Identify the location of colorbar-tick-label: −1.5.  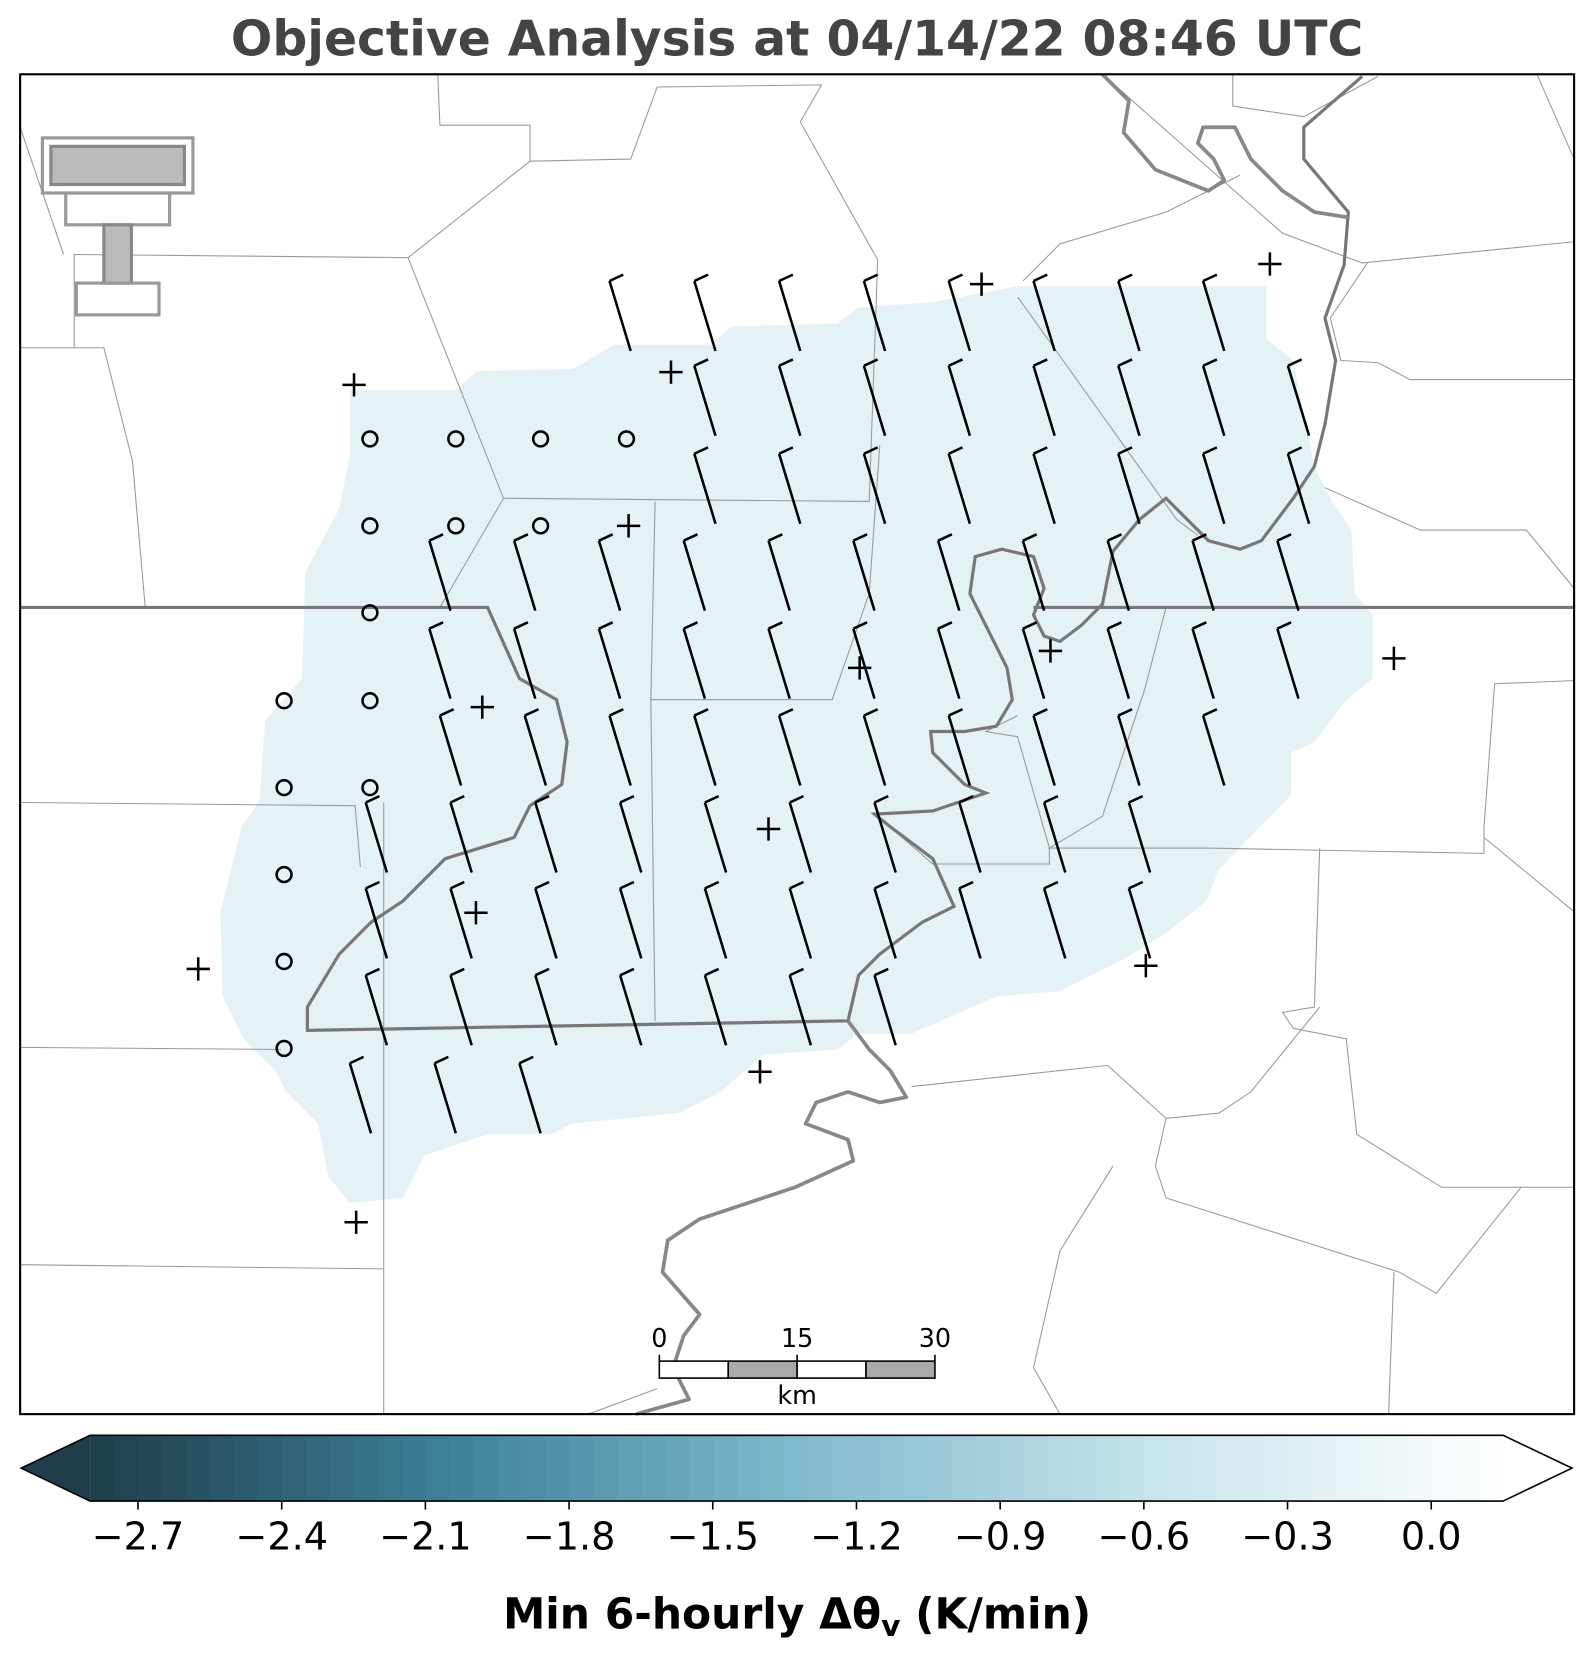
(712, 1537).